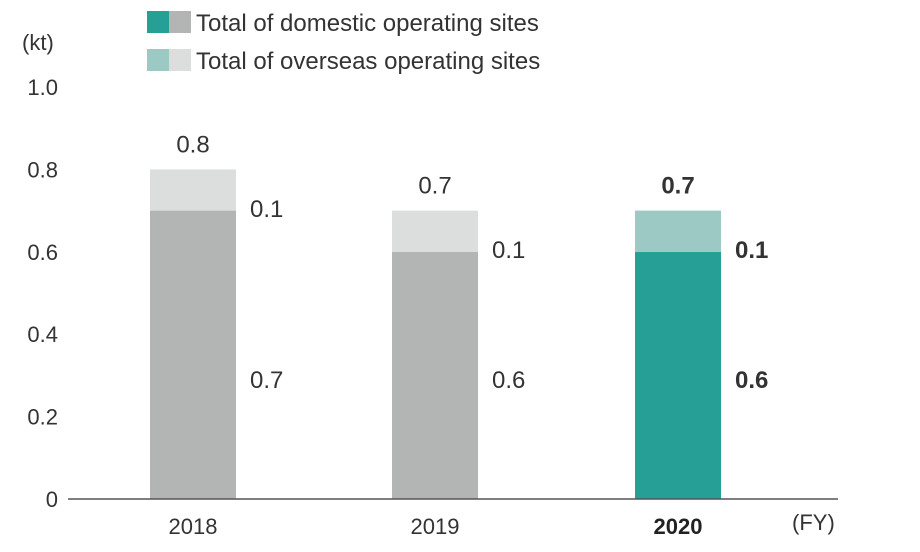  I want to click on domestic-label-2019: 0.6, so click(508, 380).